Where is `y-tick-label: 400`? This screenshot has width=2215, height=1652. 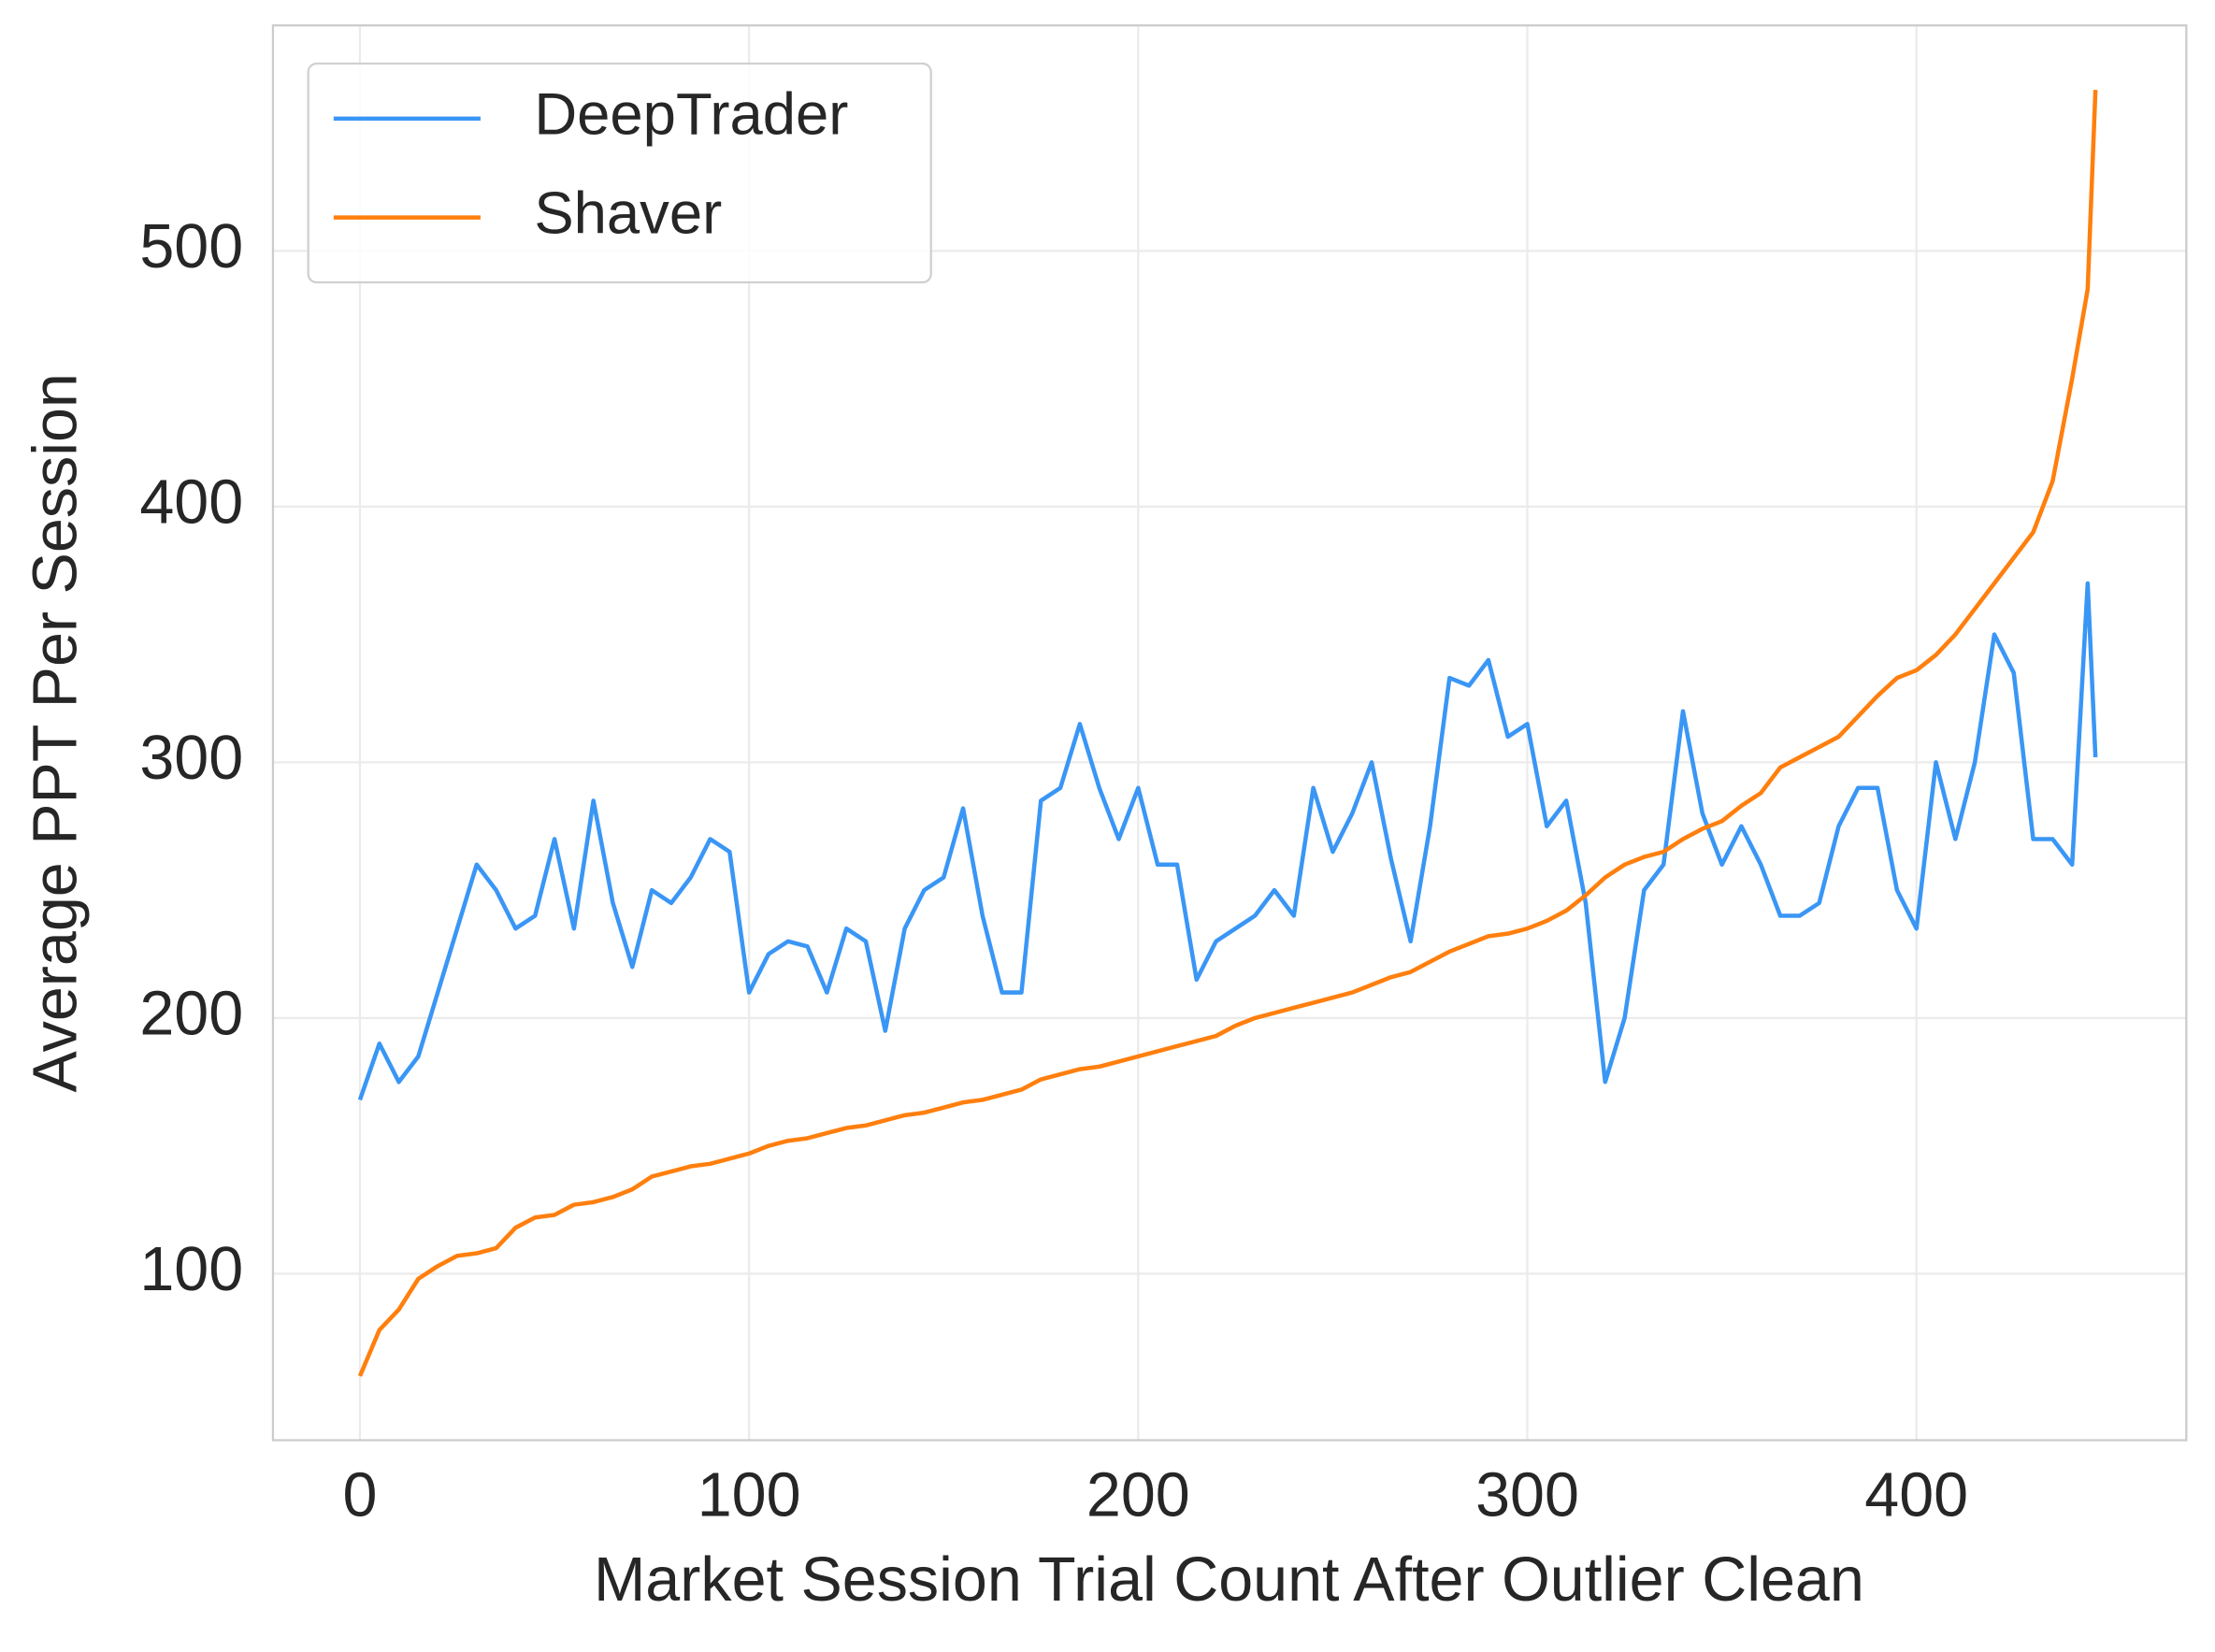 y-tick-label: 400 is located at coordinates (191, 502).